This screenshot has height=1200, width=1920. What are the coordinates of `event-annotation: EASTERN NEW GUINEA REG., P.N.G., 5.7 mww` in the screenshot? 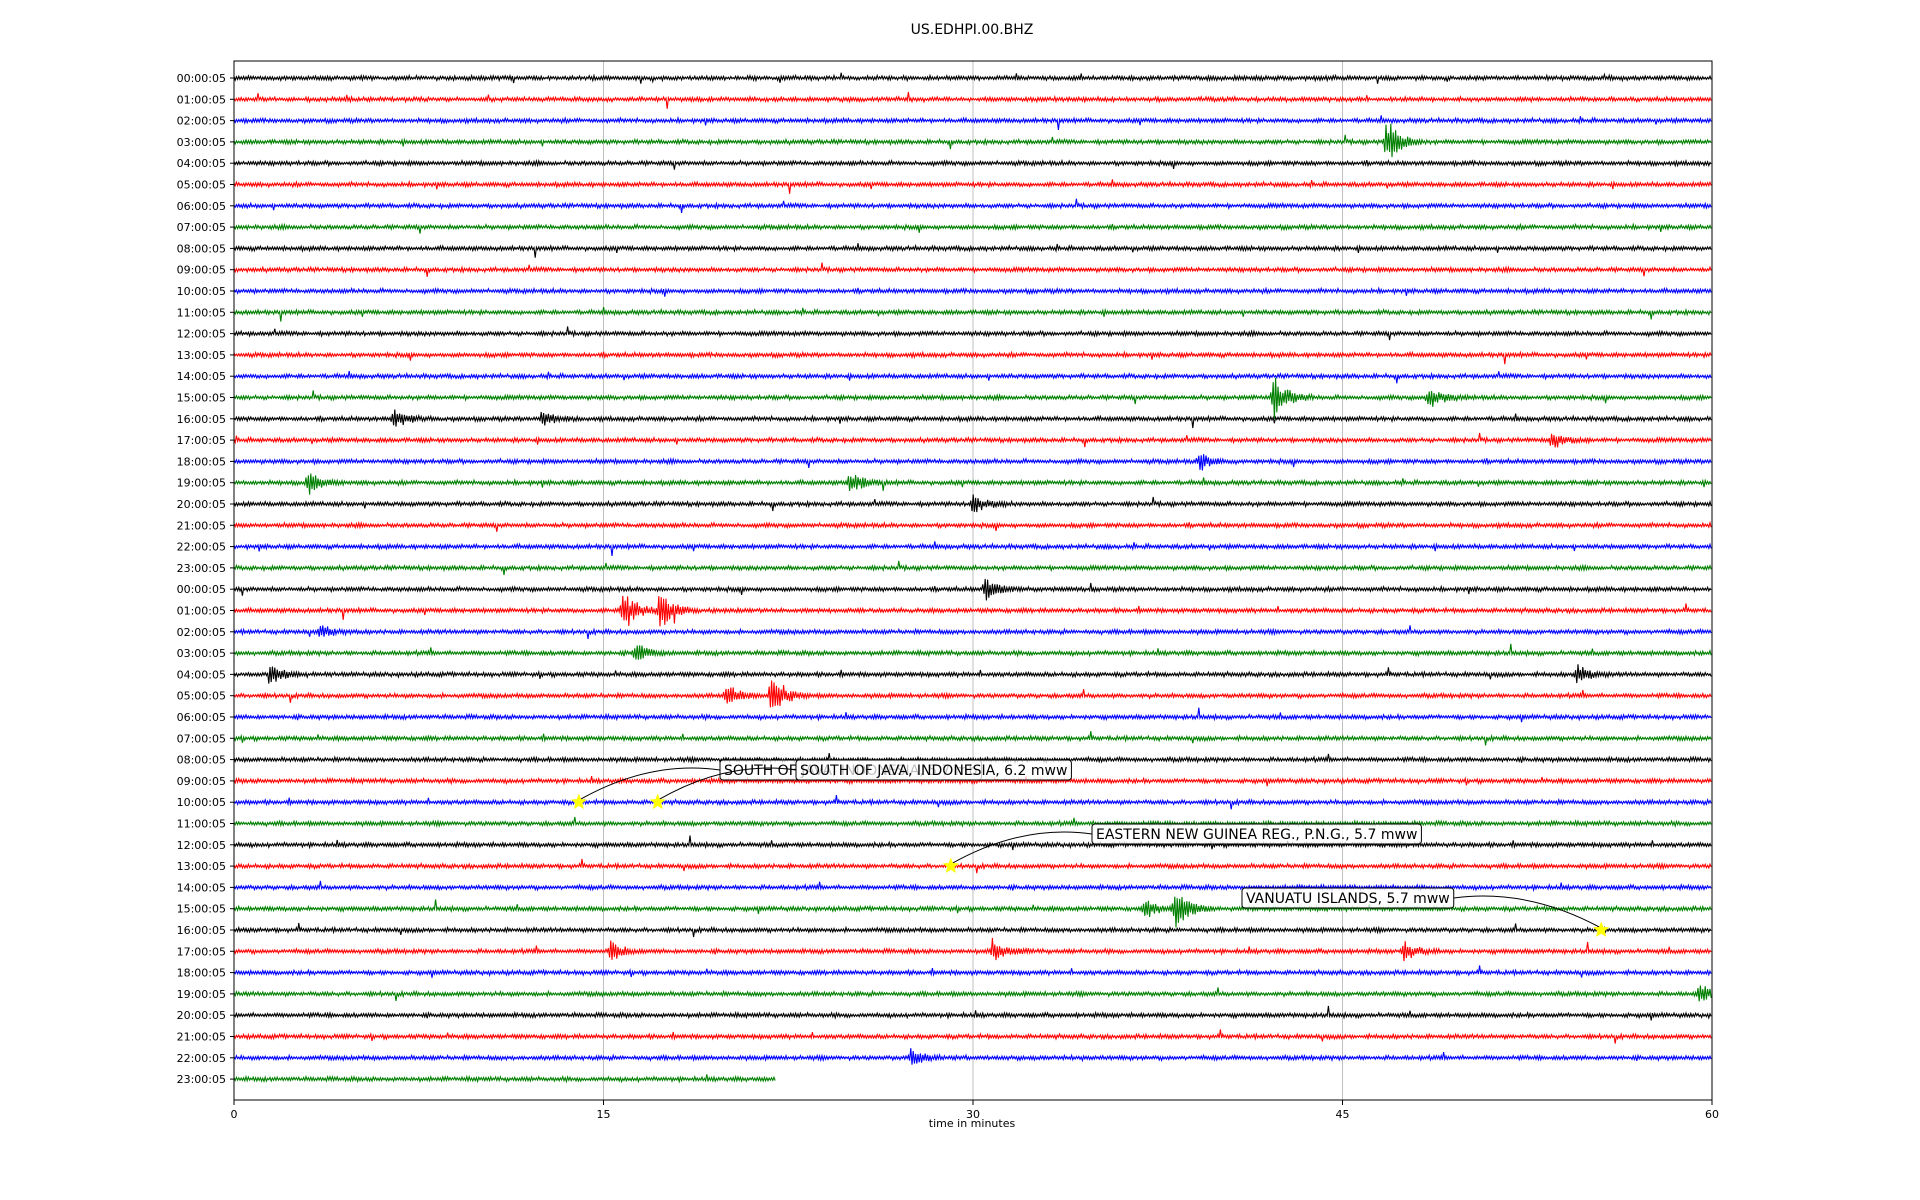 It's located at (1182, 848).